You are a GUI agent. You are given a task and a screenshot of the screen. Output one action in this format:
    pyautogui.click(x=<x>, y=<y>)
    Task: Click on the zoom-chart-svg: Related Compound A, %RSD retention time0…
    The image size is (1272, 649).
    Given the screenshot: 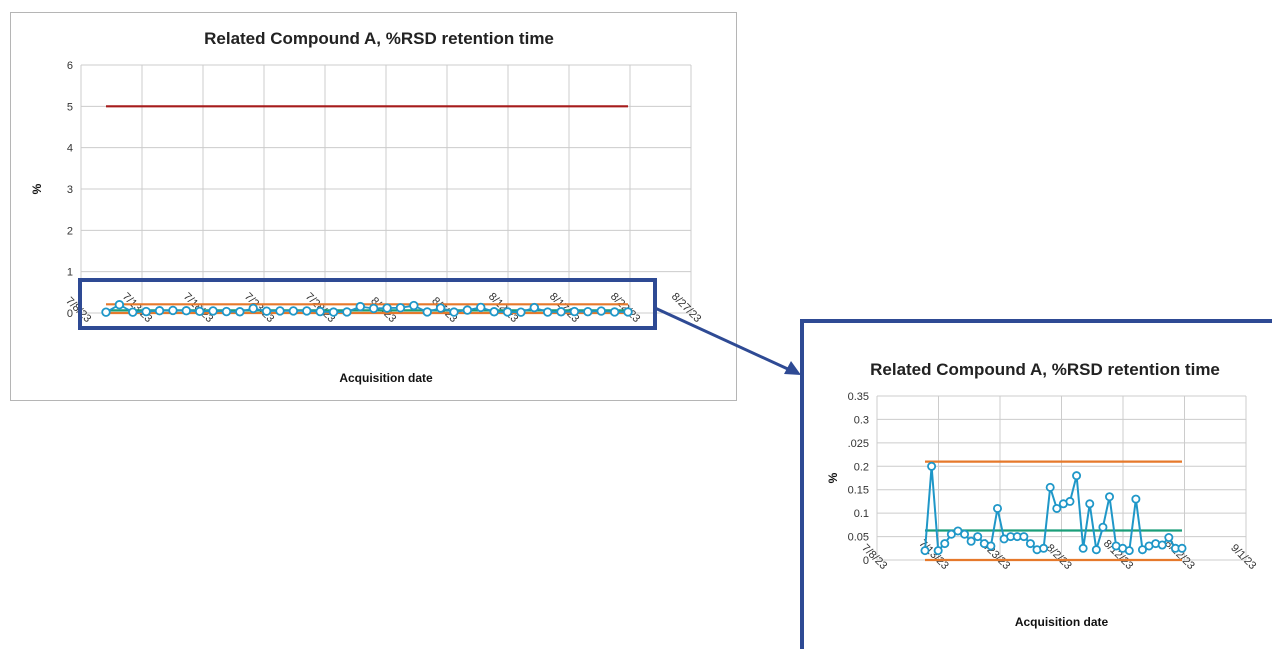 What is the action you would take?
    pyautogui.click(x=1042, y=494)
    